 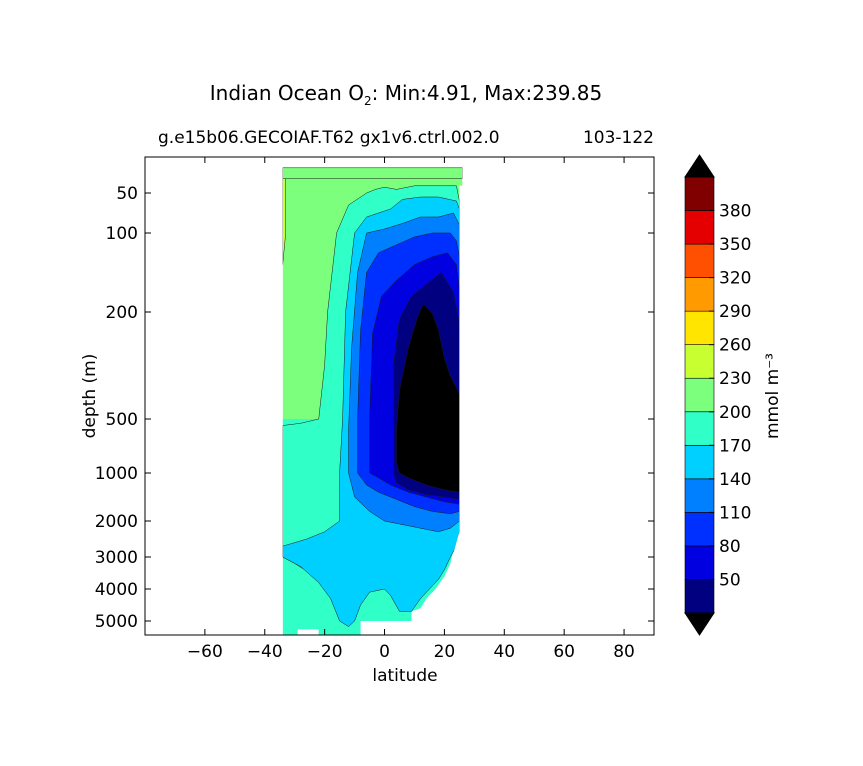 What do you see at coordinates (116, 590) in the screenshot?
I see `y-tick-label: 4000` at bounding box center [116, 590].